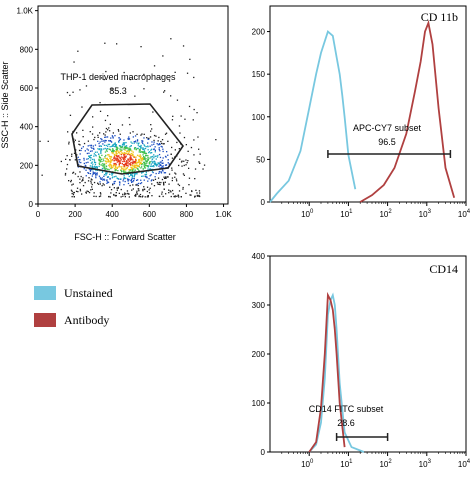 The width and height of the screenshot is (474, 482). I want to click on scatter-y-ticks: 0 200 400 600 800 1.0K, so click(27, 108).